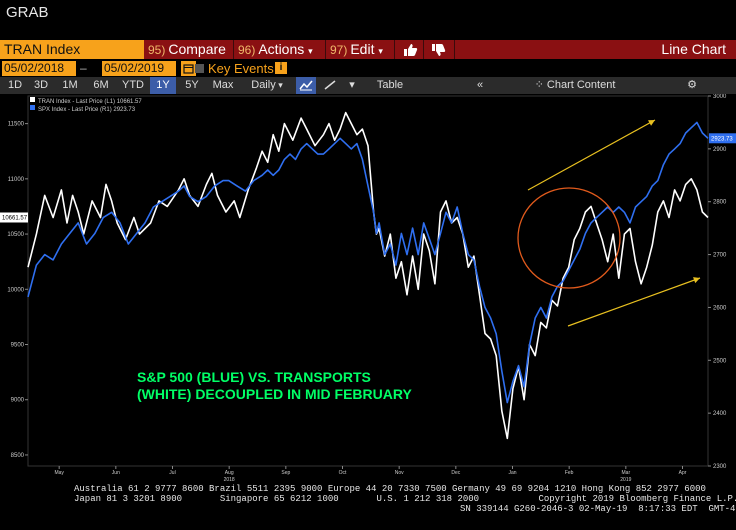 Image resolution: width=736 pixels, height=530 pixels. I want to click on compare-label: Compare, so click(197, 49).